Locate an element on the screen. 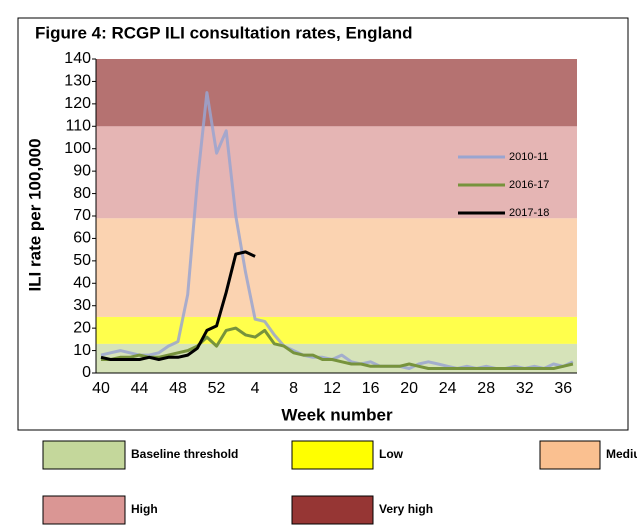  x-tick-label: 8 is located at coordinates (293, 388).